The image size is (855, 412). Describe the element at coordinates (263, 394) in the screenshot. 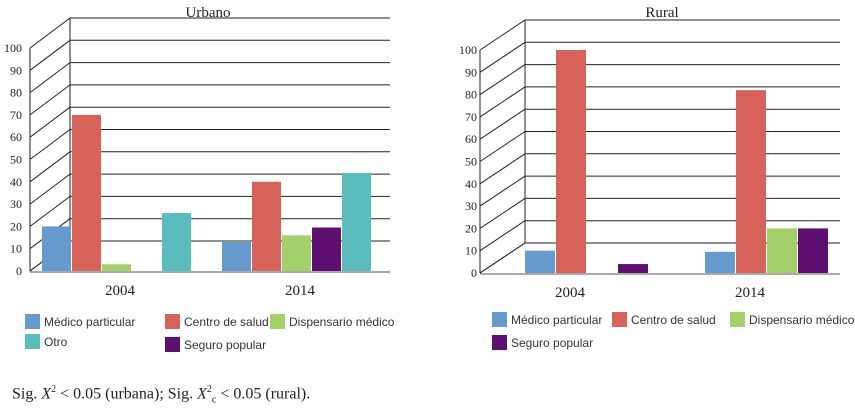

I see `caption-mid2: < 0.05 (rural).` at that location.